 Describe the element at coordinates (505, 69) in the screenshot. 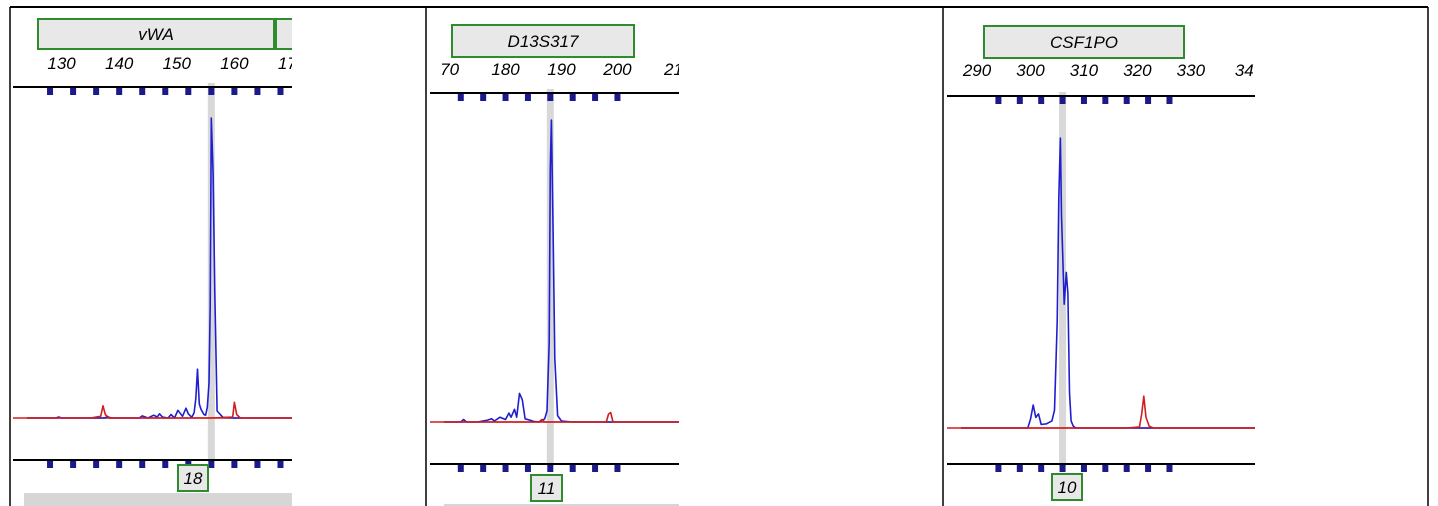

I see `x-tick-label: 180` at that location.